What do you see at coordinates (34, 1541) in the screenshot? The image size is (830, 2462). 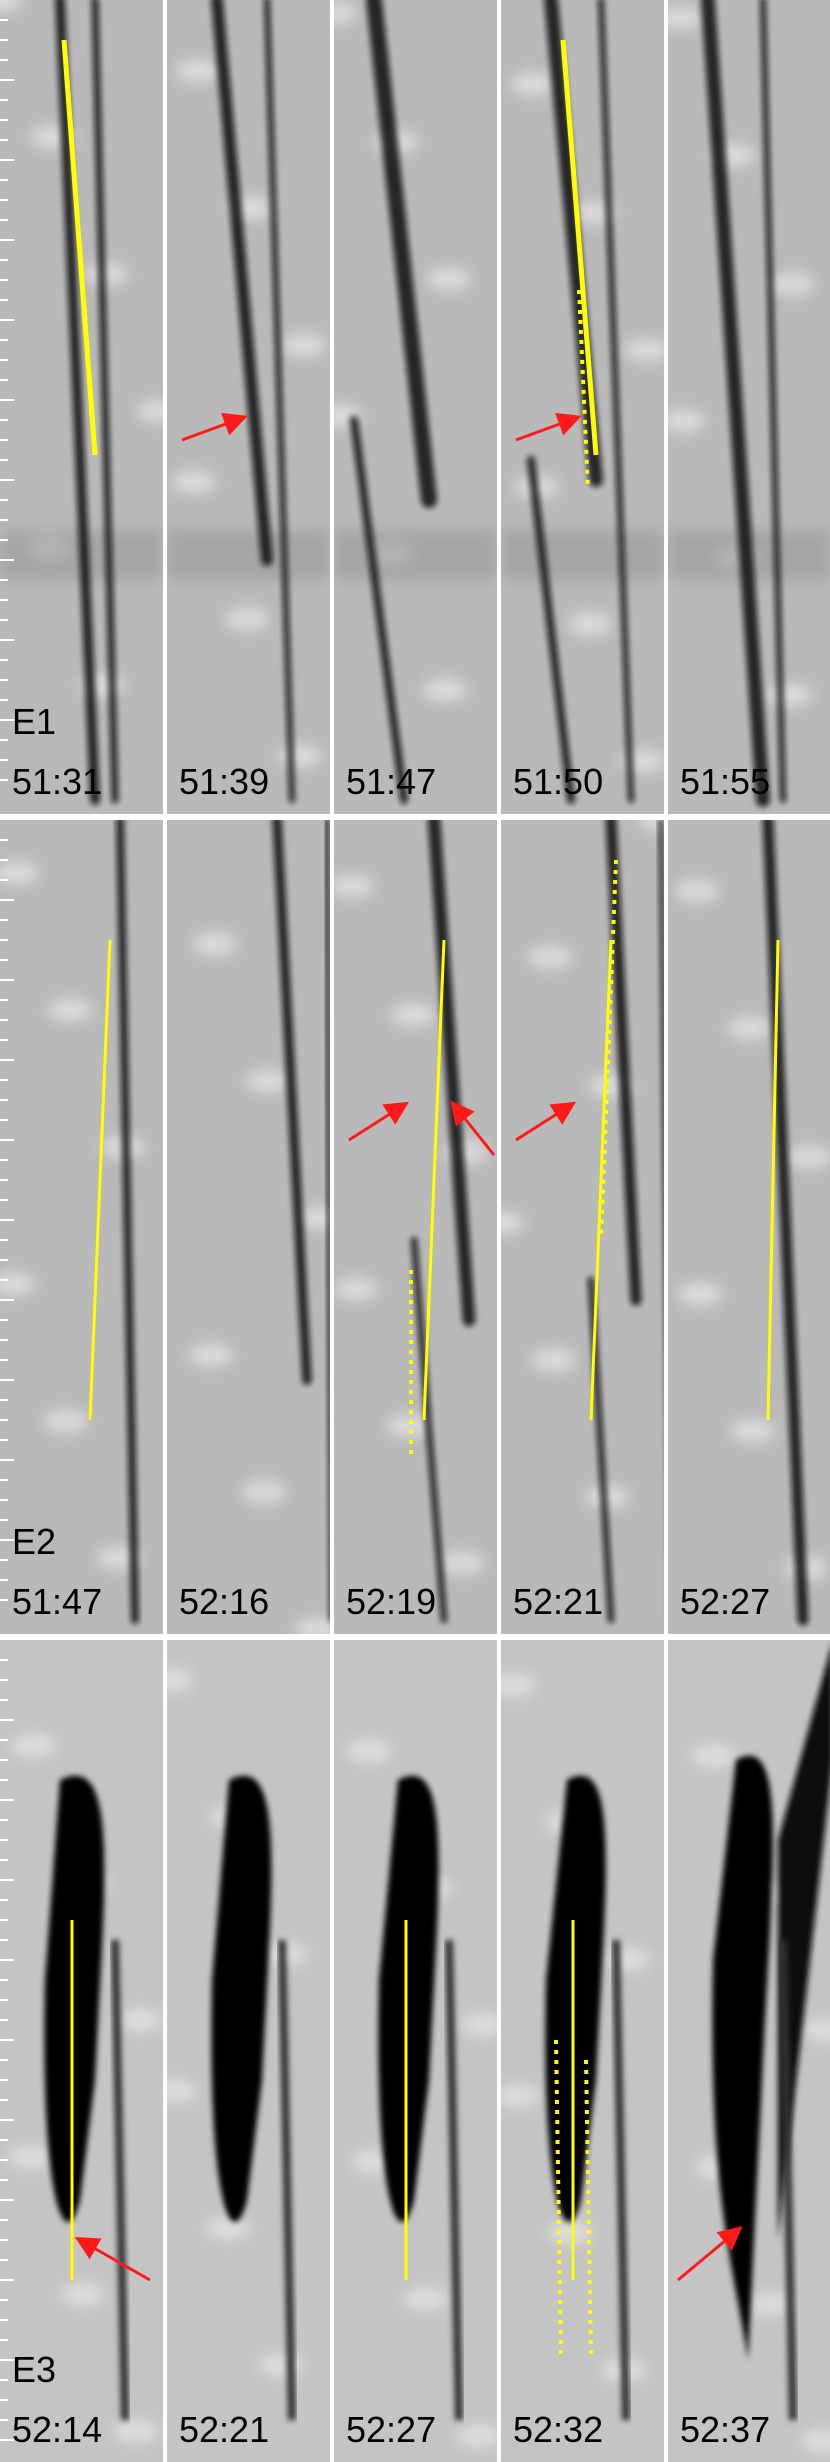 I see `event-label: E2` at bounding box center [34, 1541].